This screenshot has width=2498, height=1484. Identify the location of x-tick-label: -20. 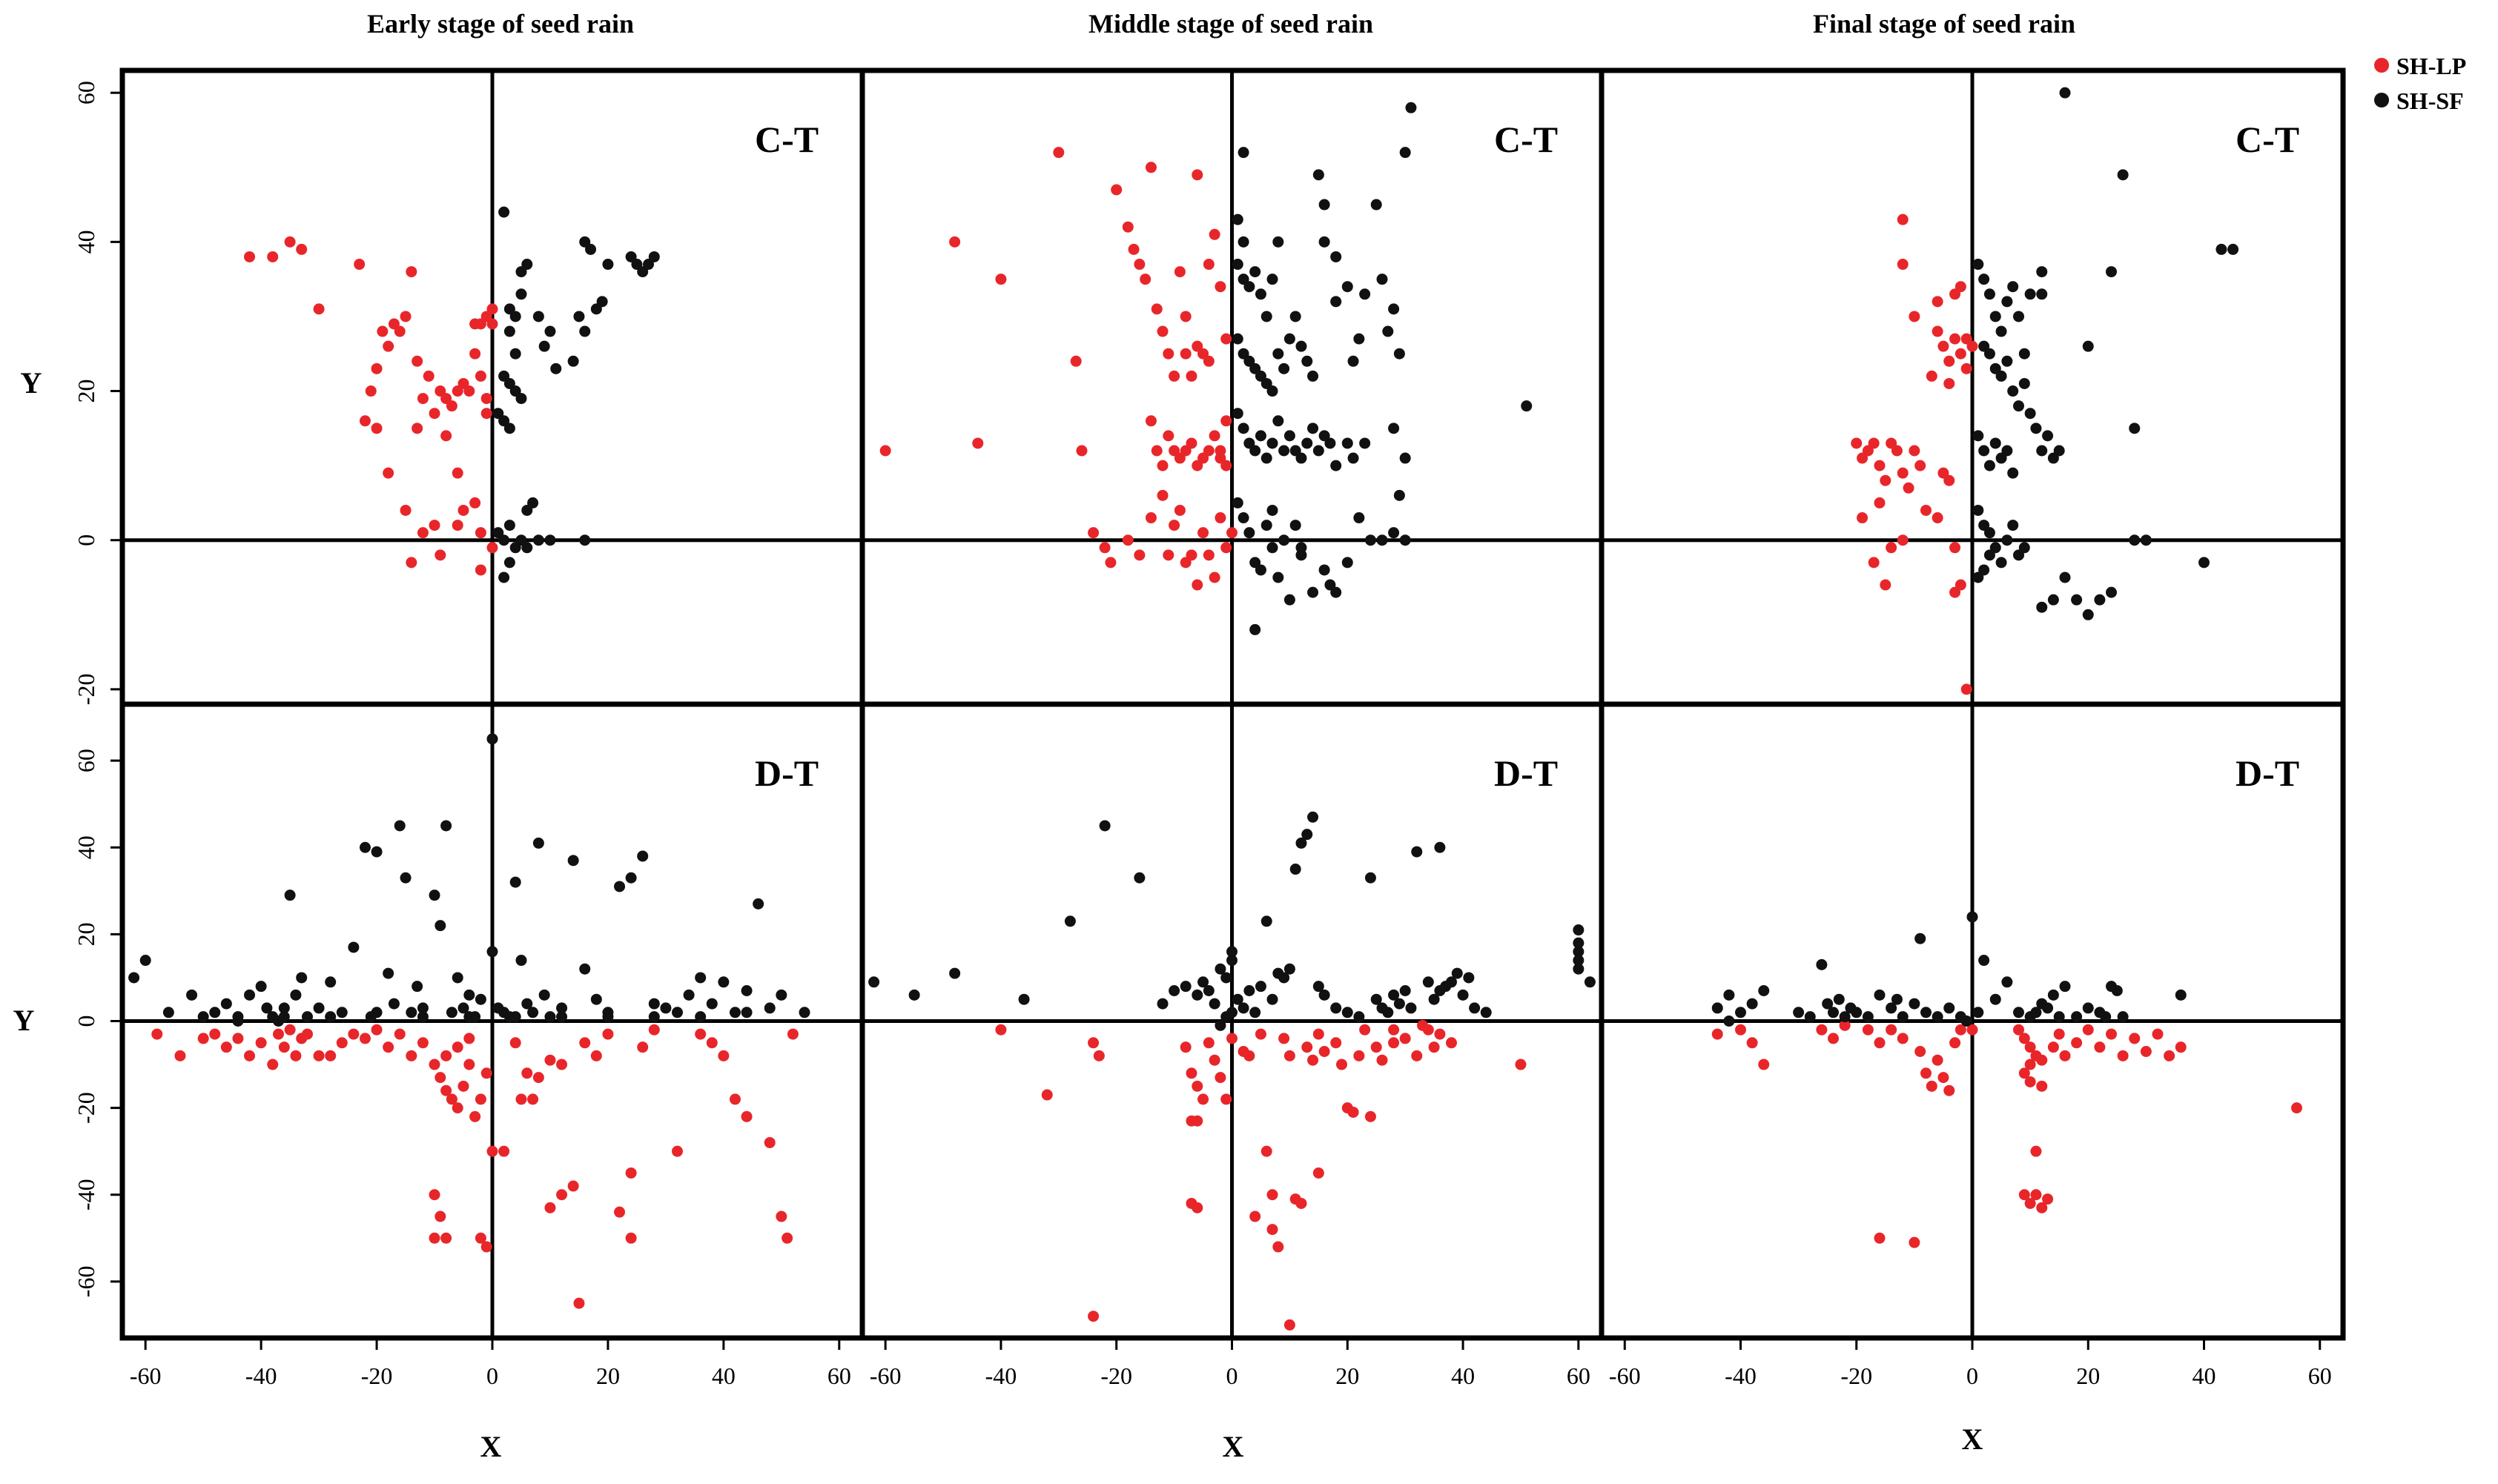
(1116, 1375).